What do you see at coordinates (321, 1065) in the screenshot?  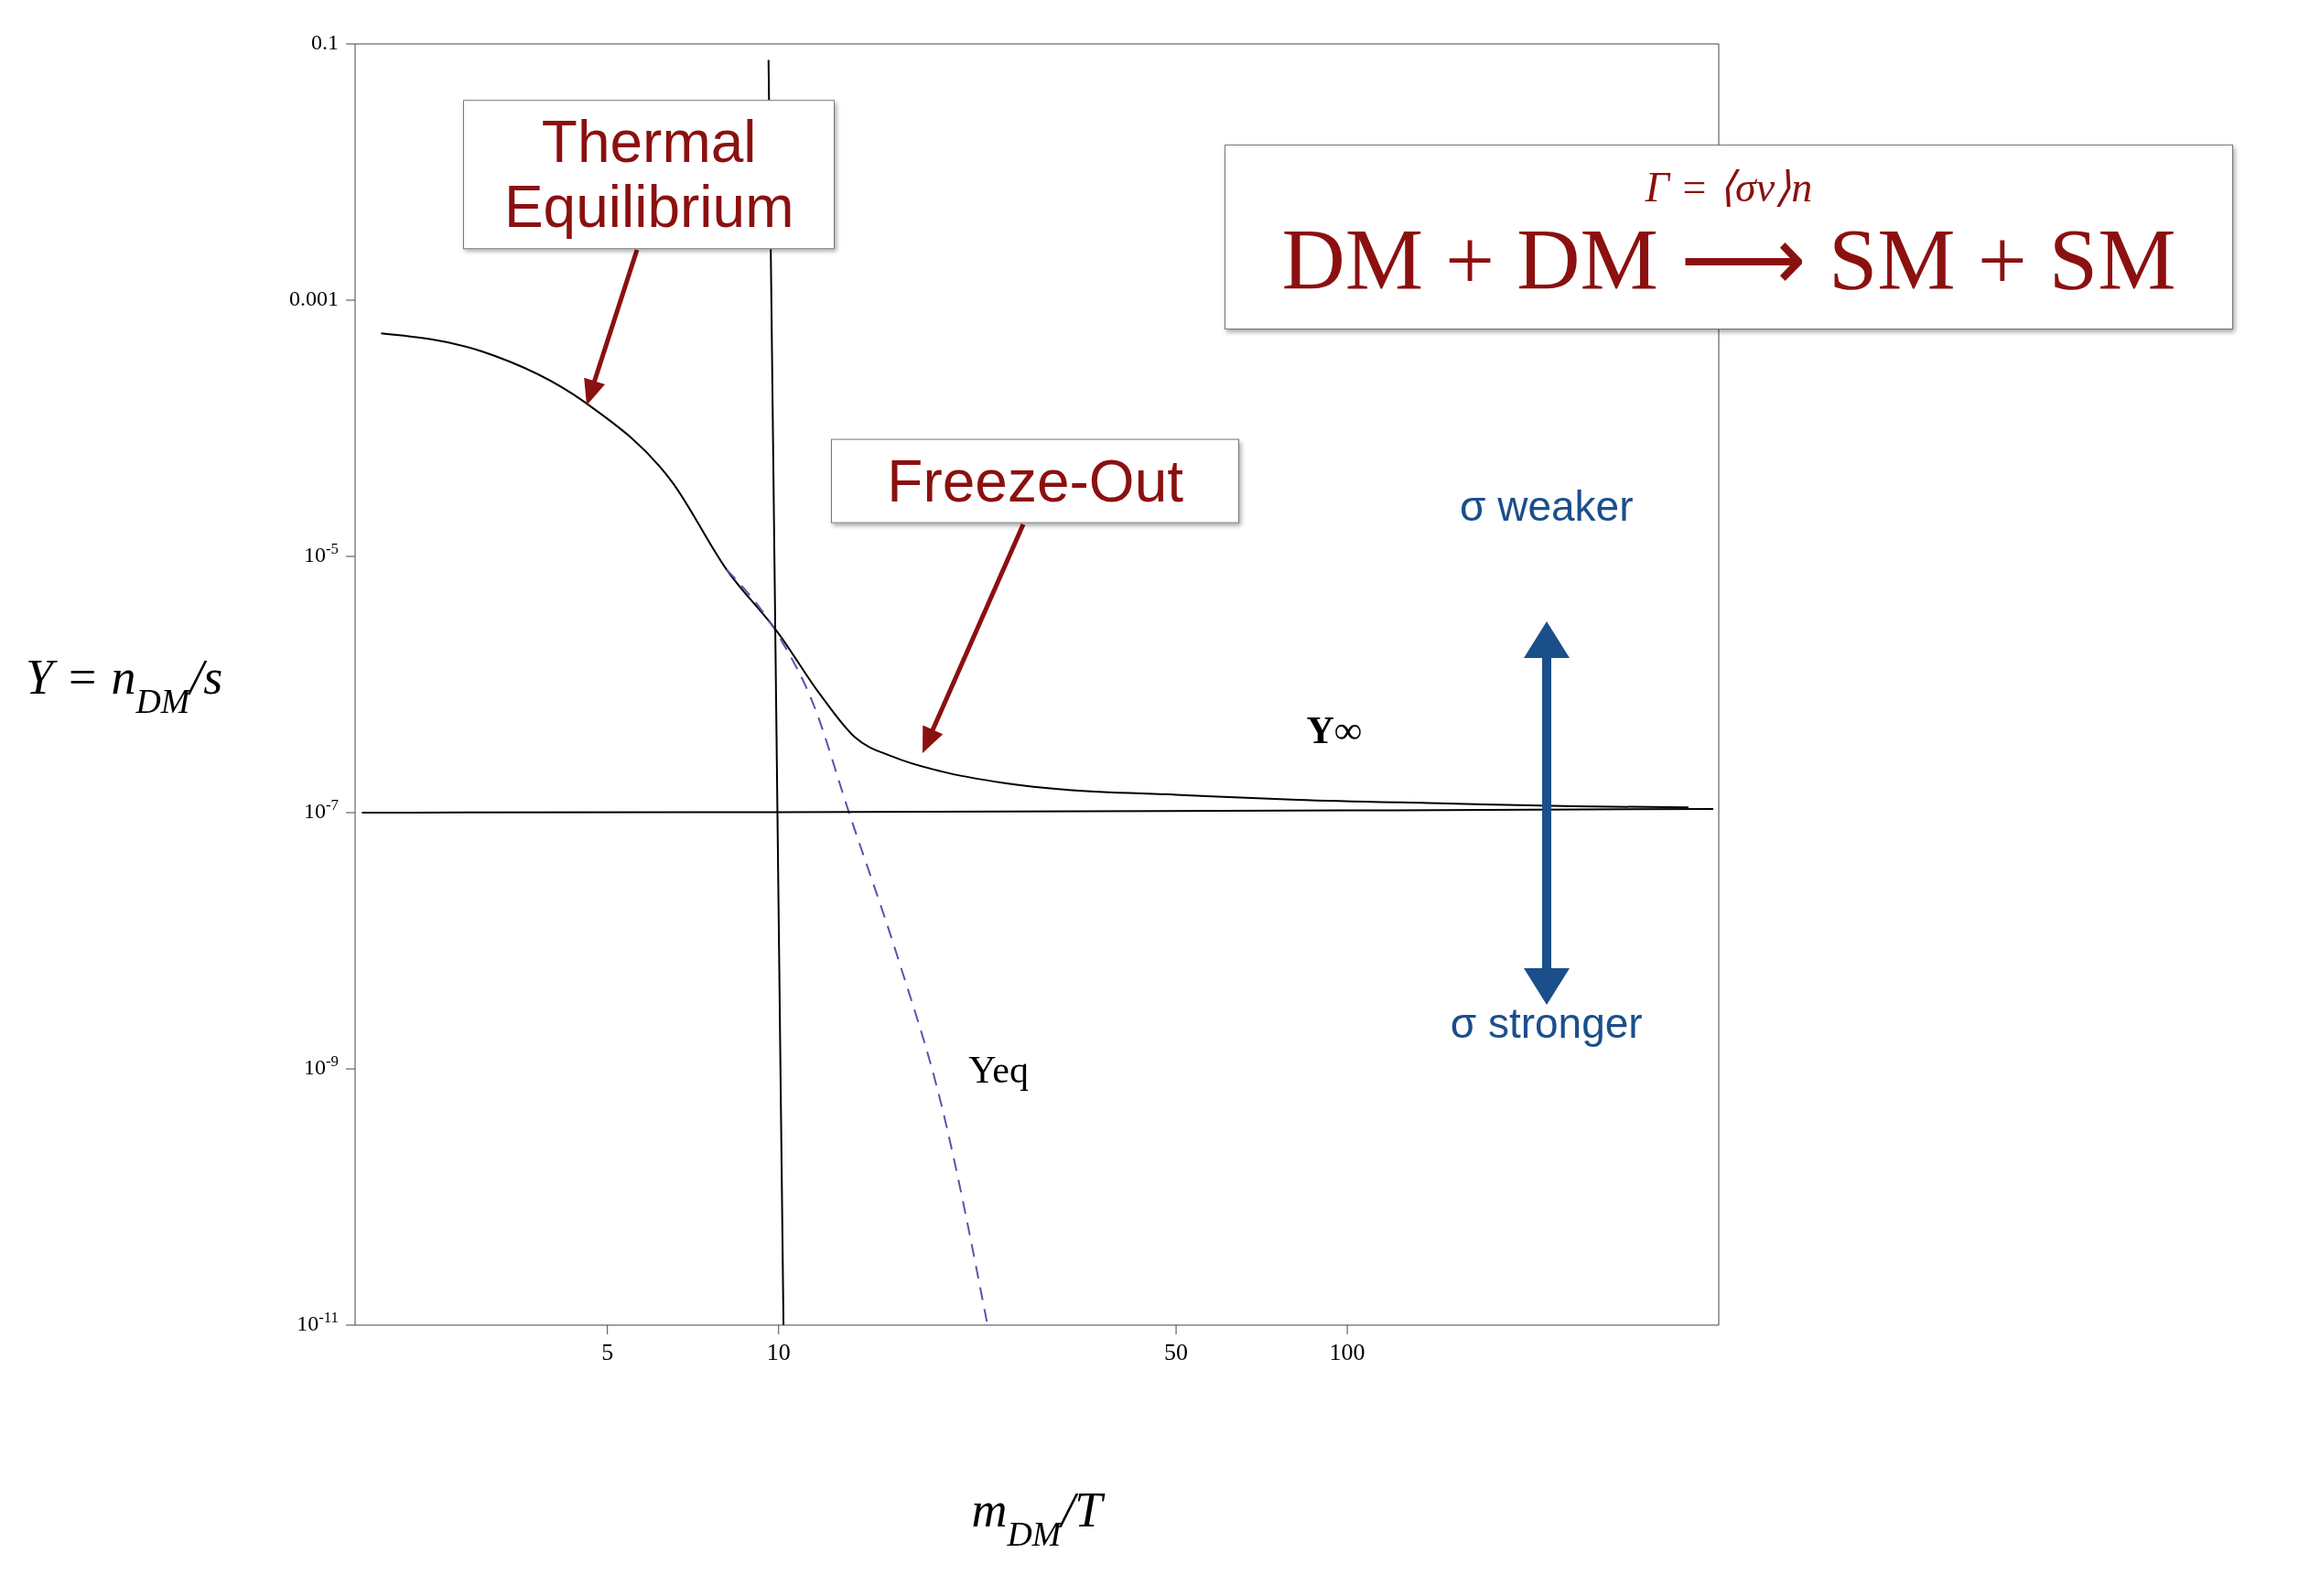 I see `y-tick-label: 10$^{-9}$` at bounding box center [321, 1065].